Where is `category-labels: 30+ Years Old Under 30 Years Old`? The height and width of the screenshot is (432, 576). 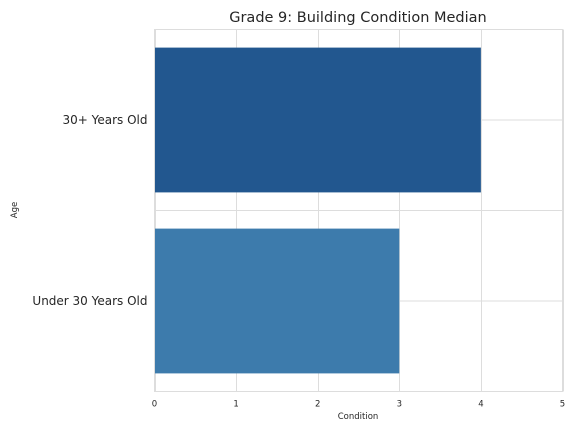 category-labels: 30+ Years Old Under 30 Years Old is located at coordinates (89, 210).